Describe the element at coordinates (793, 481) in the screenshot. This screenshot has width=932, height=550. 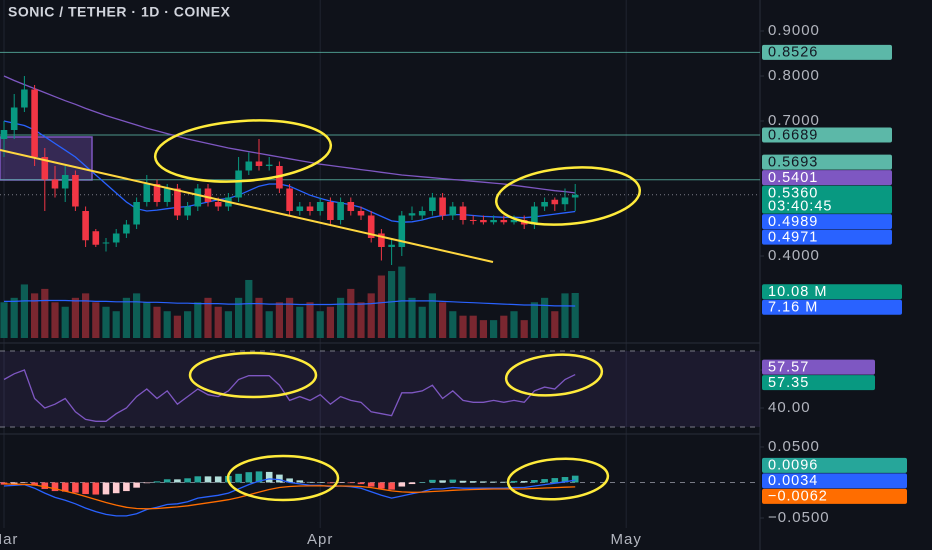
I see `price-badge-label: 0.0034` at that location.